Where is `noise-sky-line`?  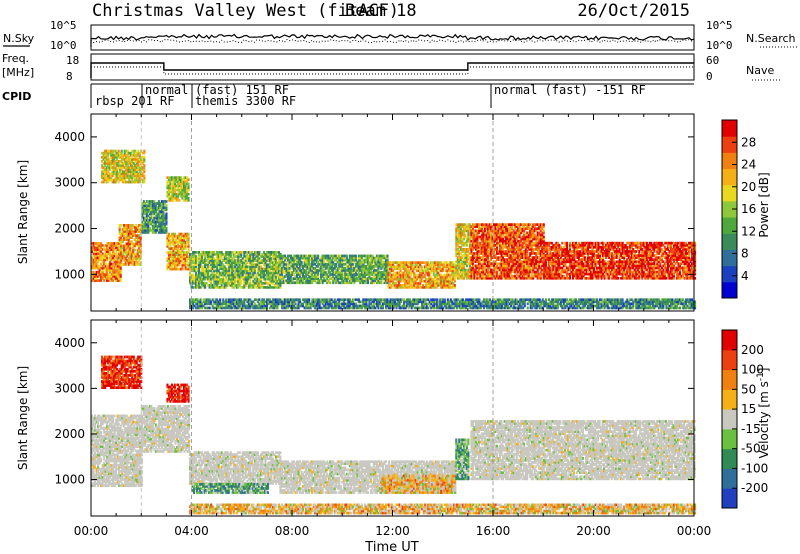
noise-sky-line is located at coordinates (392, 40).